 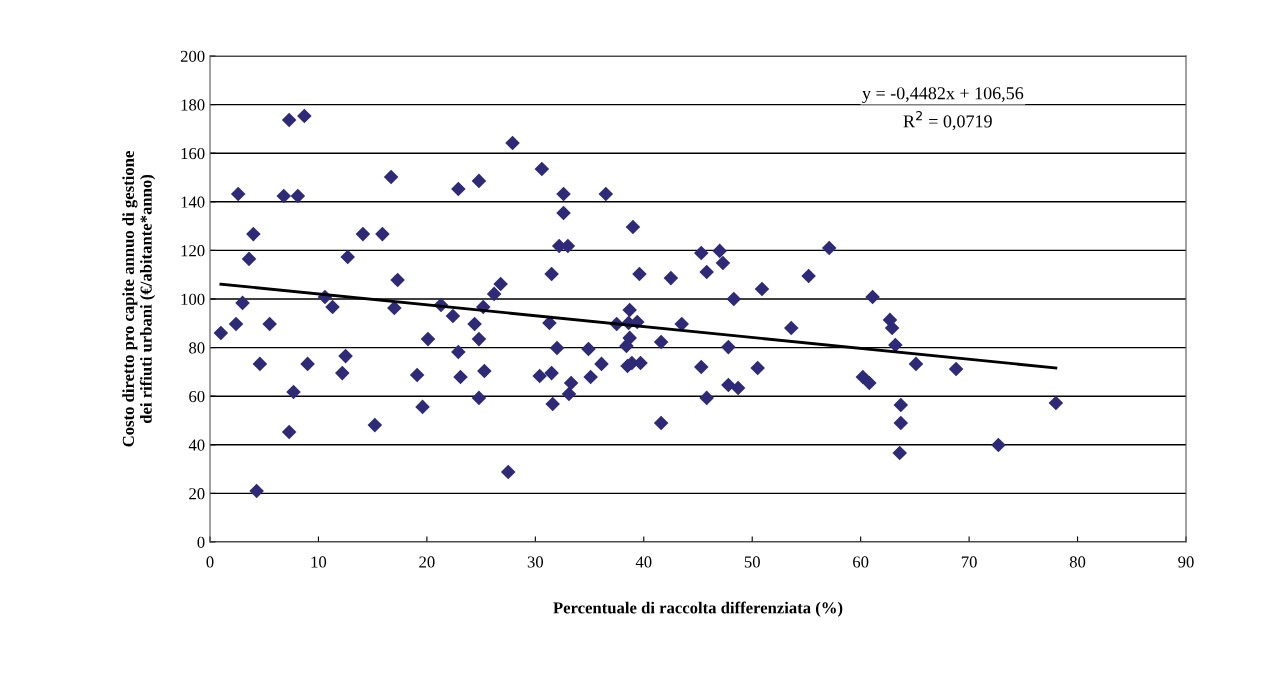 I want to click on annotation: y = -0,4482x + 106,56, so click(x=943, y=95).